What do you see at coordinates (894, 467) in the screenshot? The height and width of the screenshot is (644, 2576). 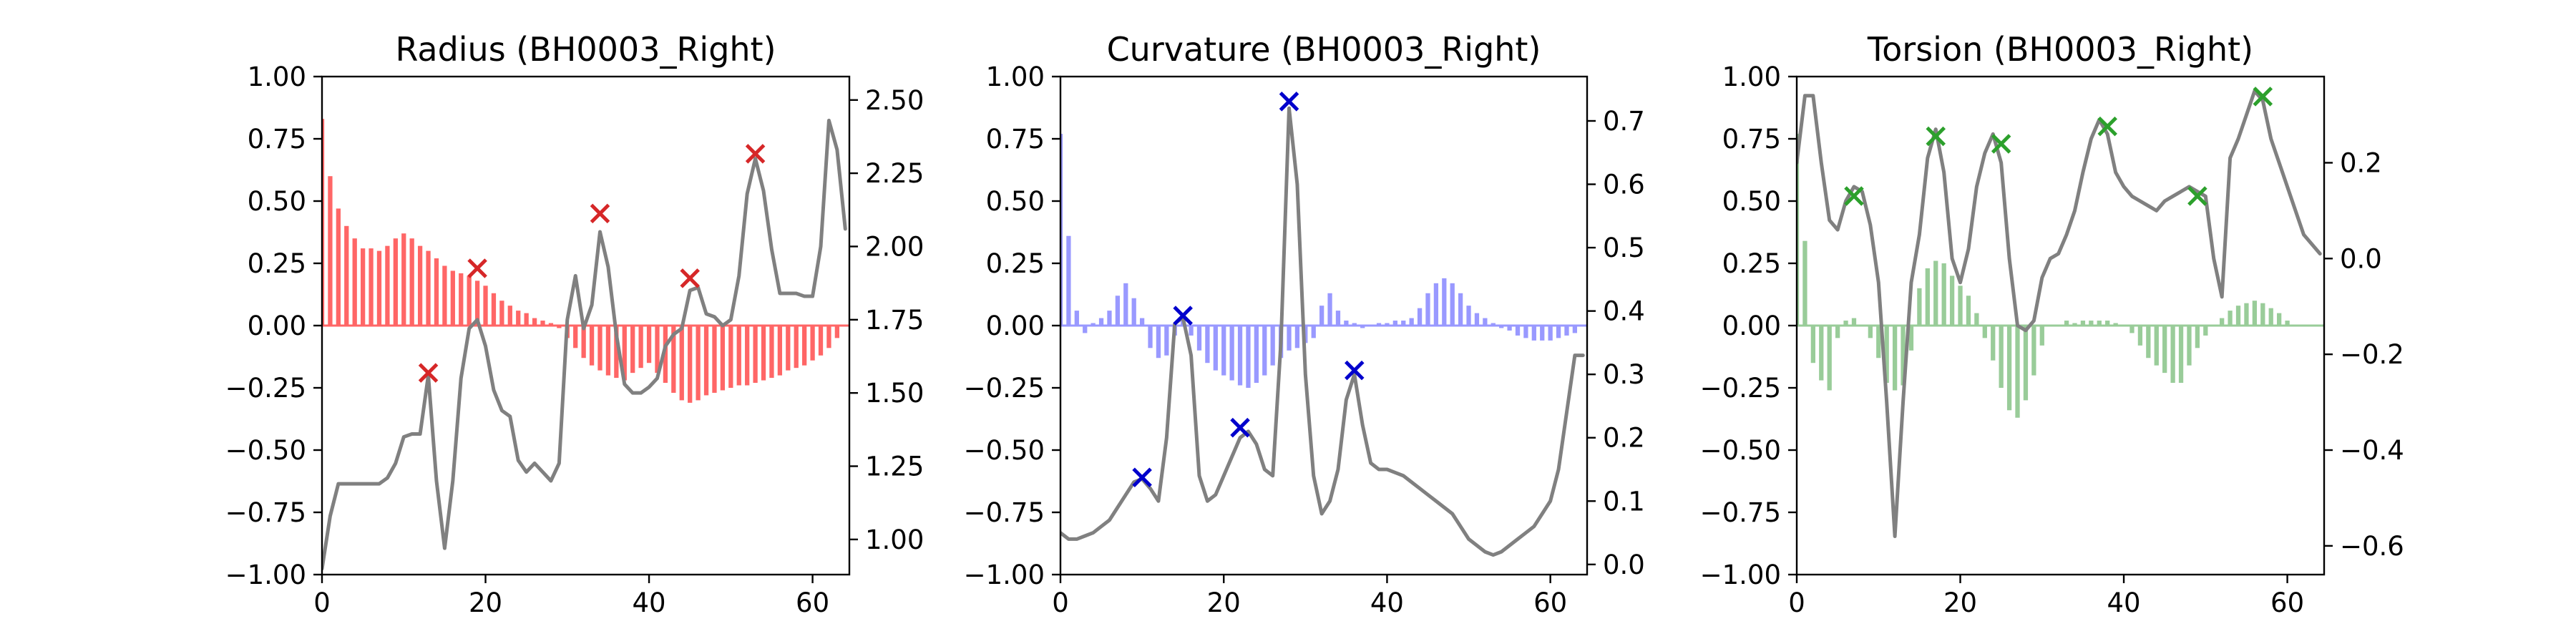 I see `y2-tick-label: 1.25` at bounding box center [894, 467].